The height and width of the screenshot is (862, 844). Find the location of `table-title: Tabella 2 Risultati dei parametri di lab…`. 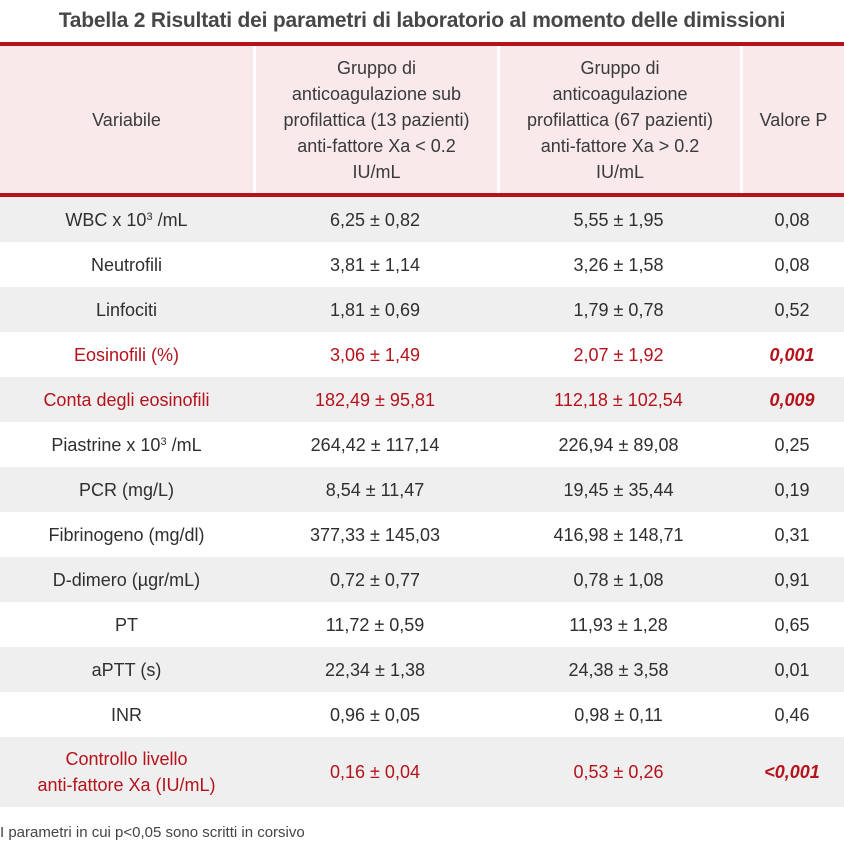

table-title: Tabella 2 Risultati dei parametri di lab… is located at coordinates (422, 20).